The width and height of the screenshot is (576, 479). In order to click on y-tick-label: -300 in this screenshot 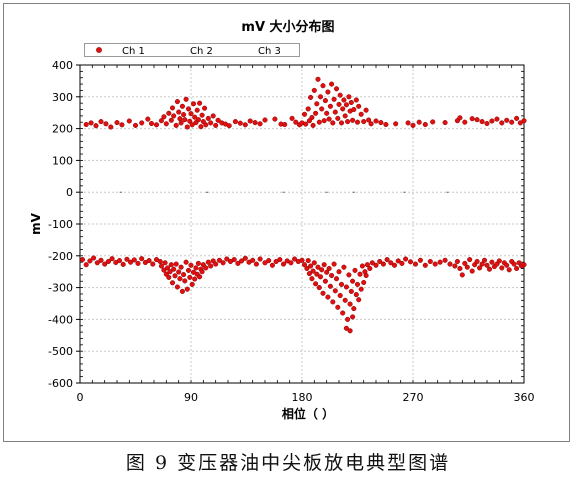, I will do `click(60, 288)`.